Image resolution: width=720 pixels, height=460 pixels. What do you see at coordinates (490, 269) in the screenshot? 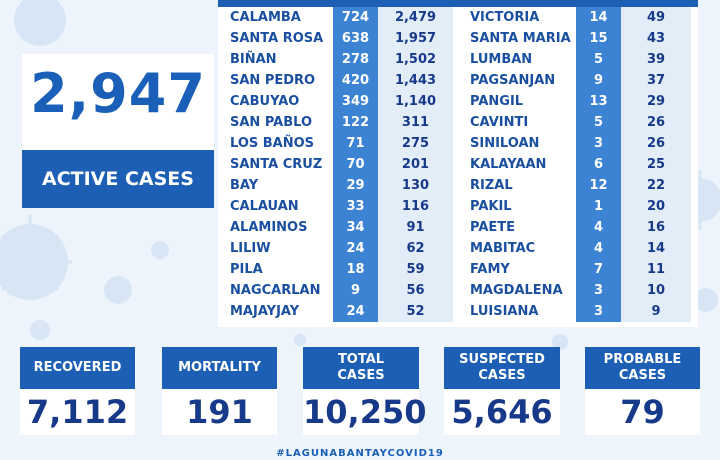
I see `municipality-name: FAMY` at bounding box center [490, 269].